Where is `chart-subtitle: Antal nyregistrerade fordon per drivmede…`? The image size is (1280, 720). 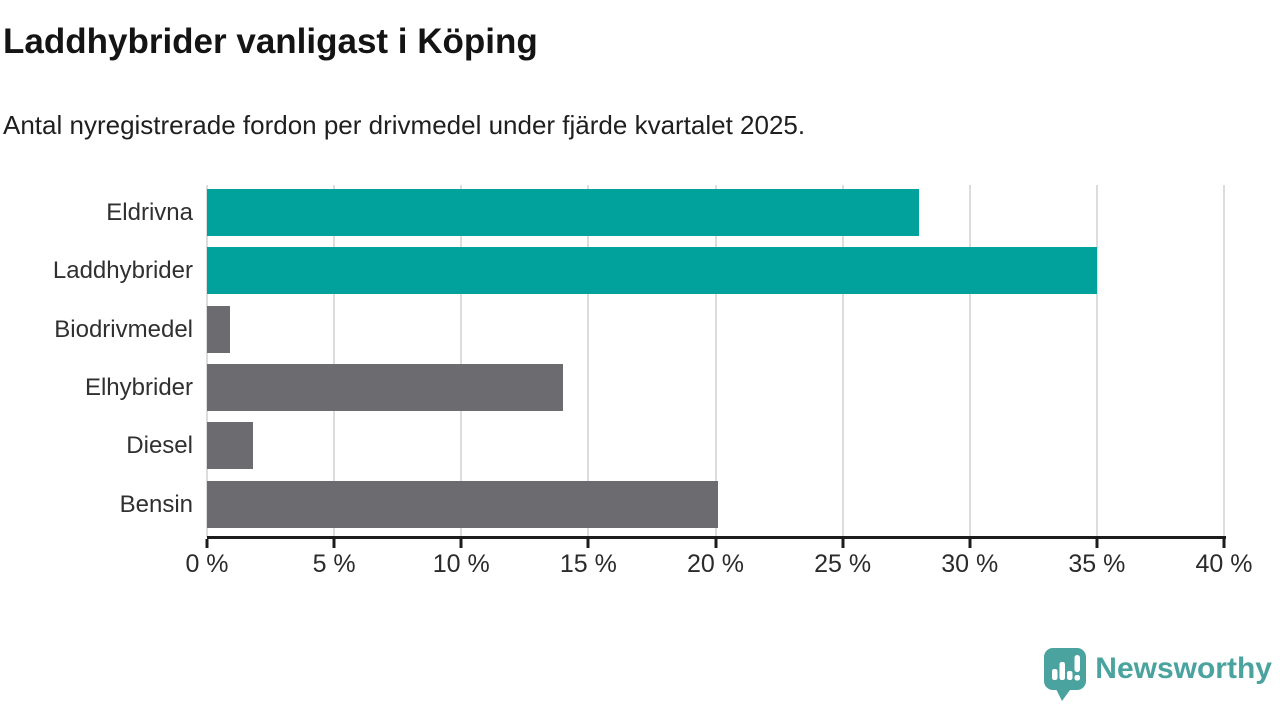
chart-subtitle: Antal nyregistrerade fordon per drivmede… is located at coordinates (404, 125).